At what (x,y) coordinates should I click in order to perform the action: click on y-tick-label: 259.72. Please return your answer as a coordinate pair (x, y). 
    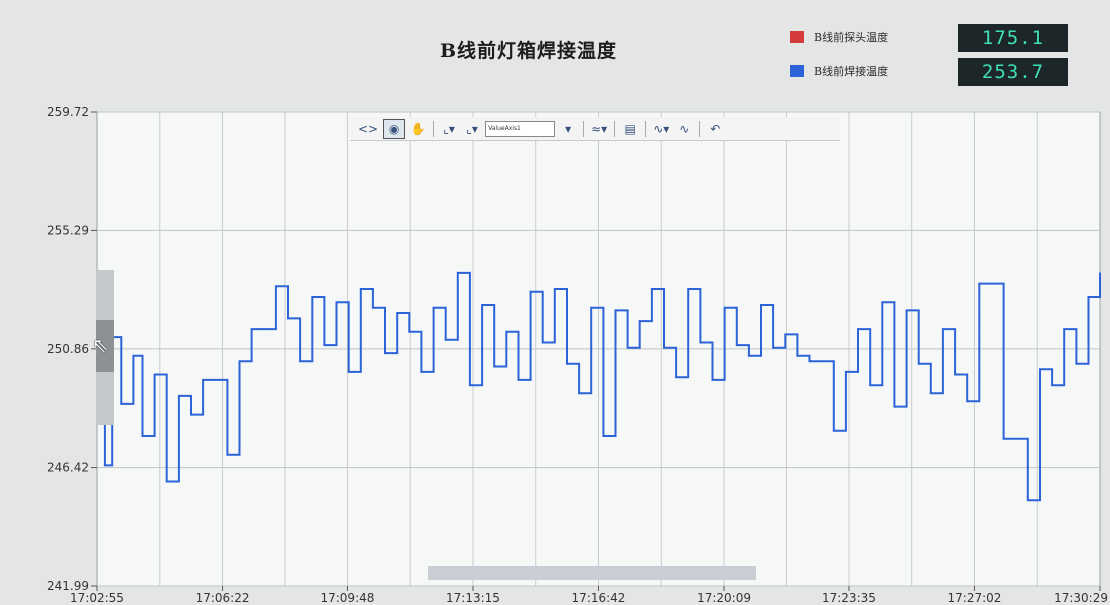
    Looking at the image, I should click on (68, 112).